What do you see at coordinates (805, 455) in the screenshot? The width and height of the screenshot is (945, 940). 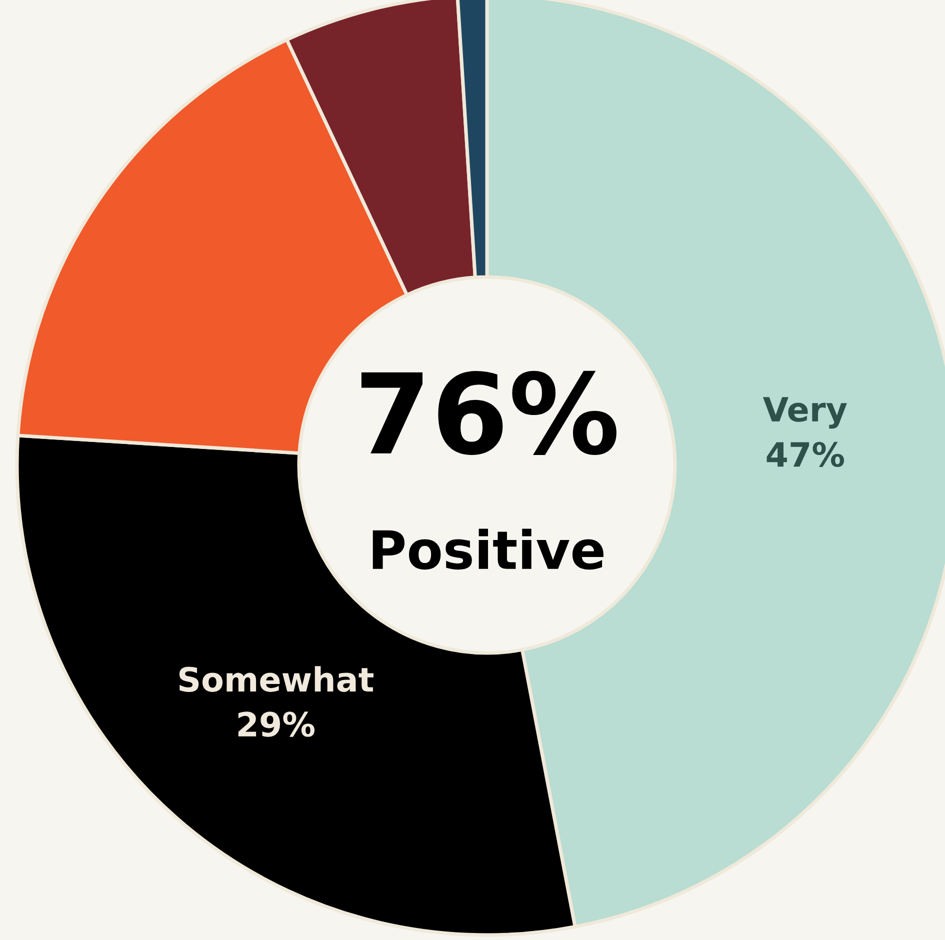 I see `data-label: 47%` at bounding box center [805, 455].